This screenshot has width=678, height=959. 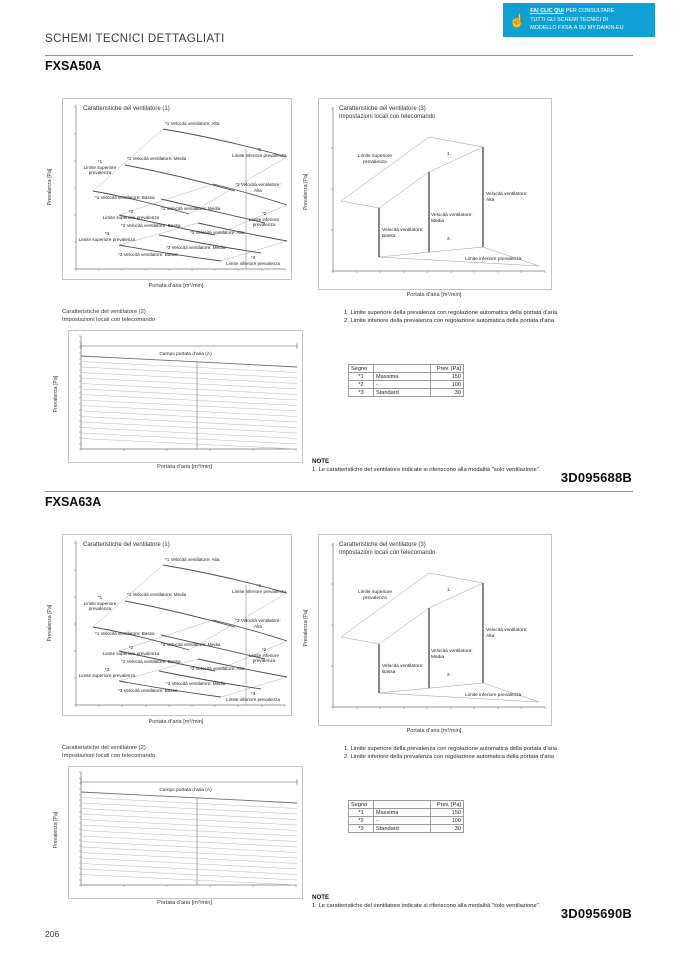 What do you see at coordinates (547, 10) in the screenshot?
I see `banner-cta: FAI CLIC QUI` at bounding box center [547, 10].